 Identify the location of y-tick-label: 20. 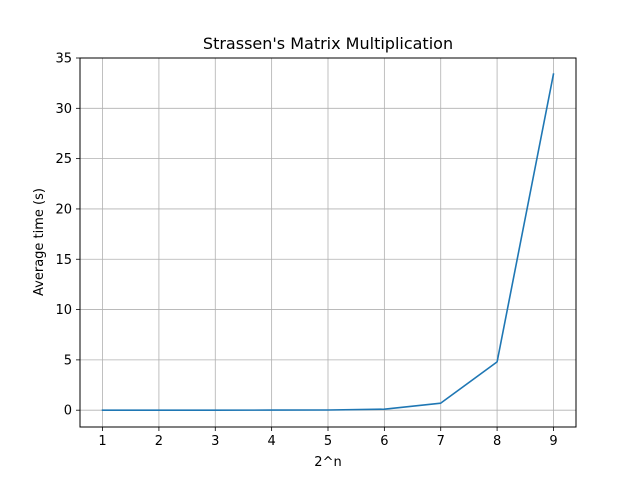
(63, 209).